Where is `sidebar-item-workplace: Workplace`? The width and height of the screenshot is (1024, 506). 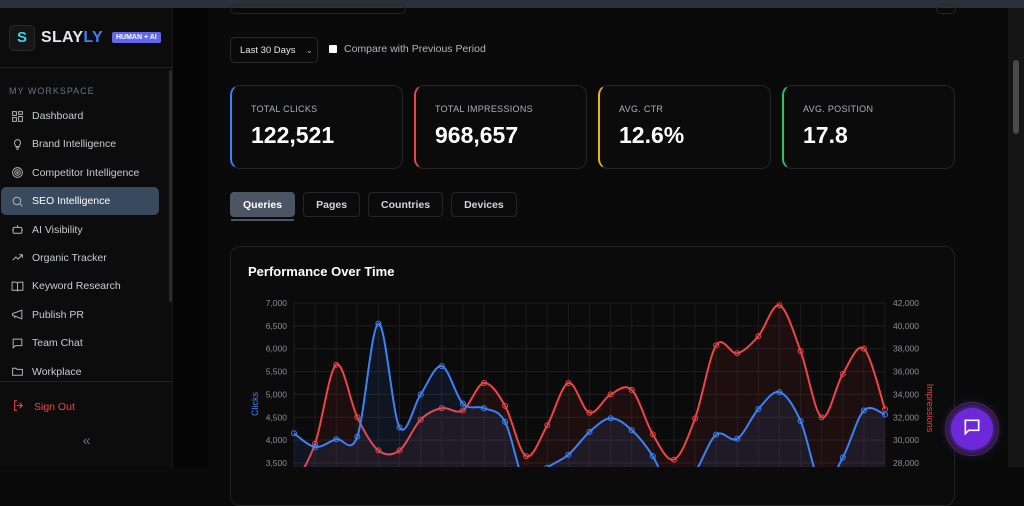 sidebar-item-workplace: Workplace is located at coordinates (80, 372).